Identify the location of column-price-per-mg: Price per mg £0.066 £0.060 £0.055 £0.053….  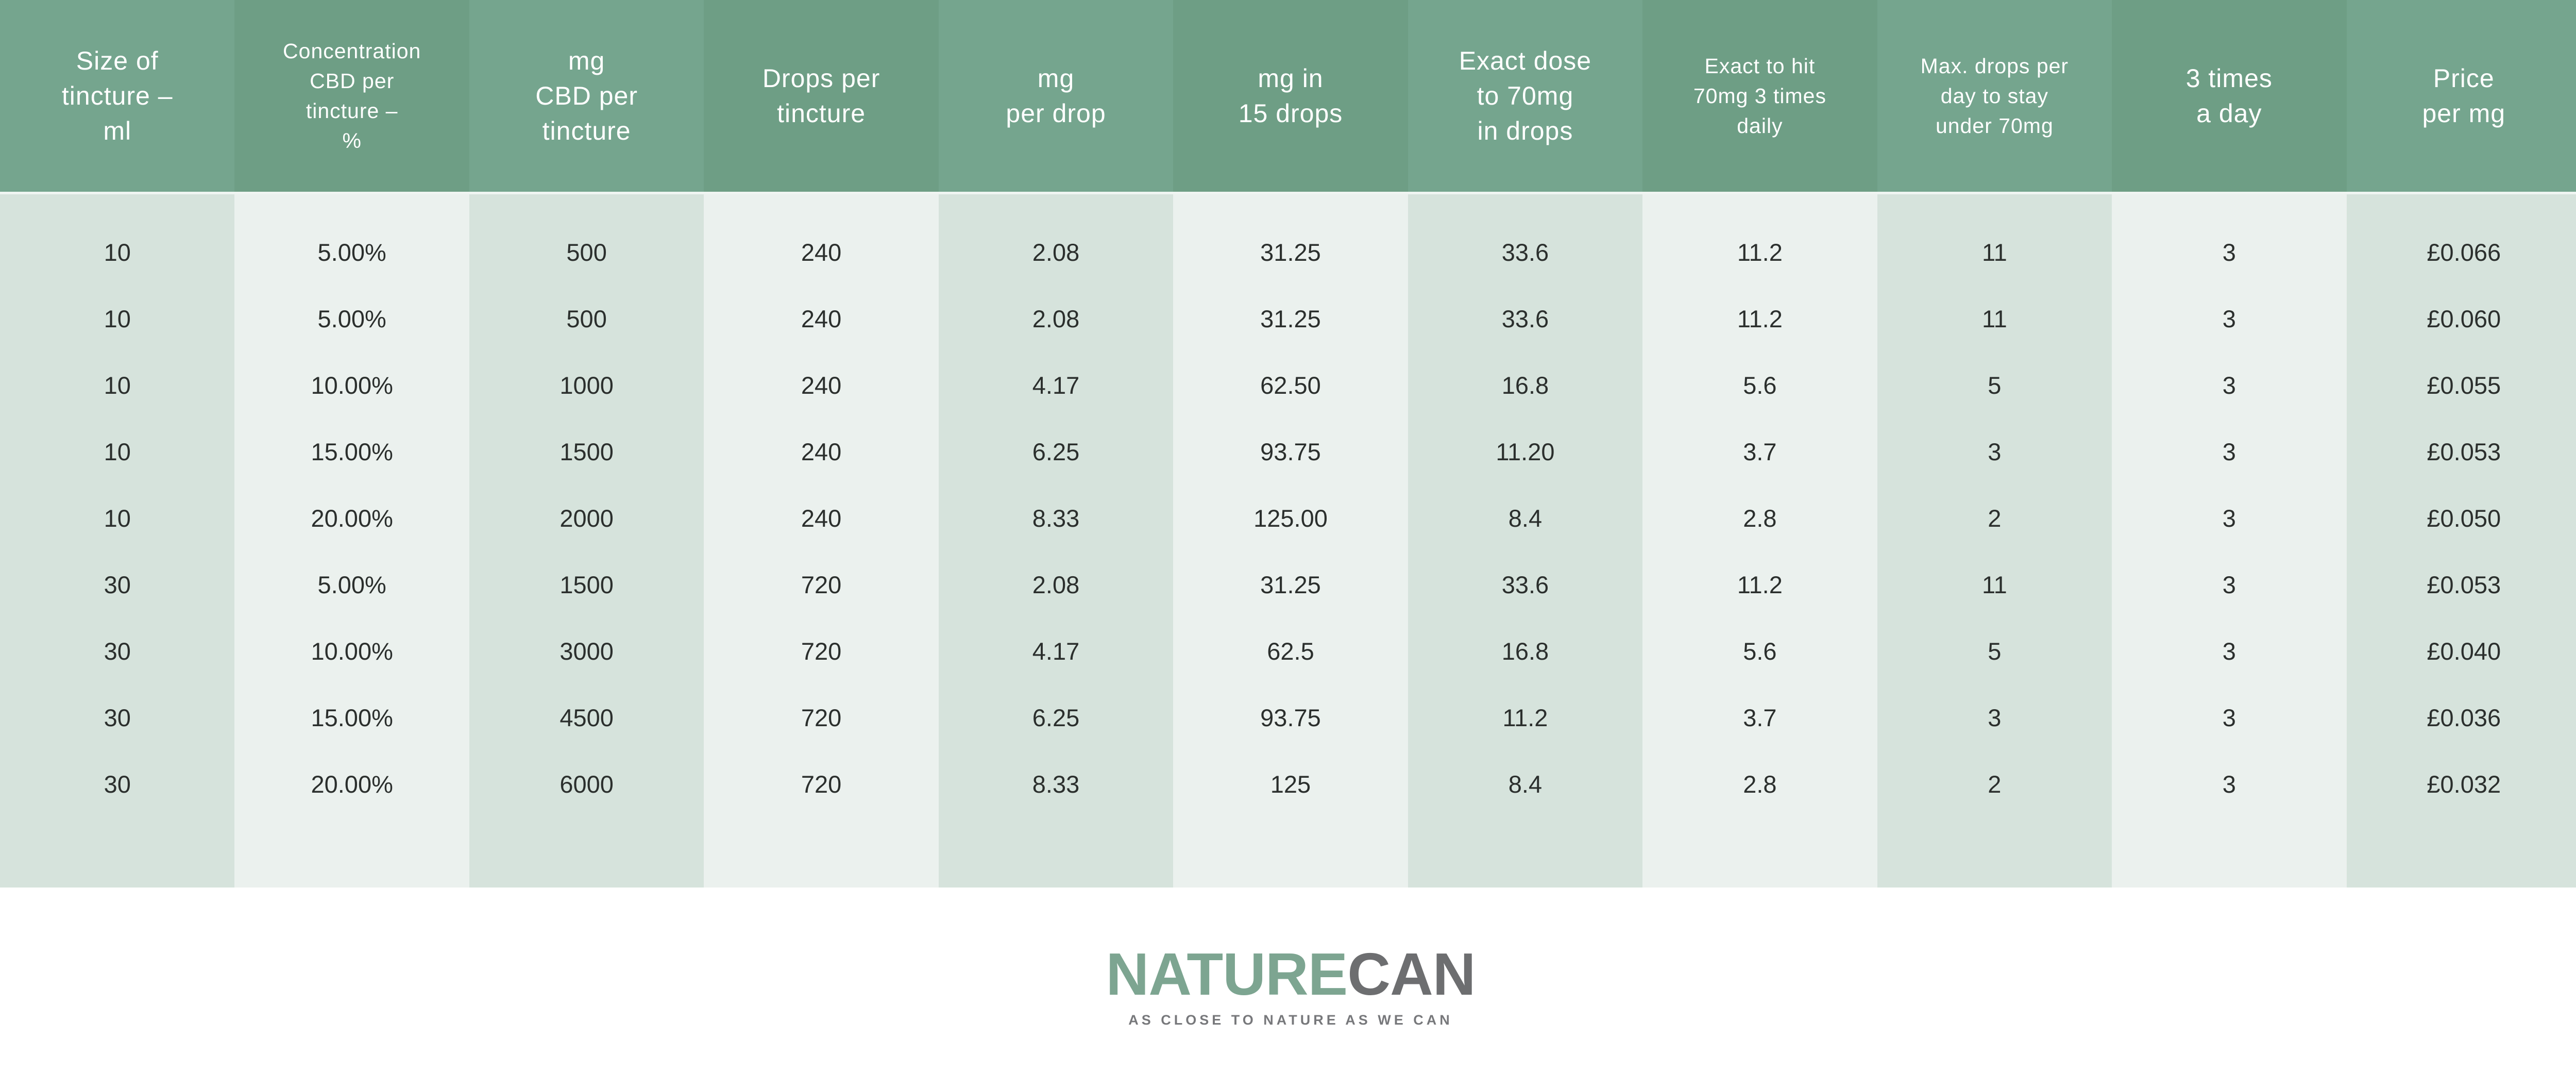
(2461, 444).